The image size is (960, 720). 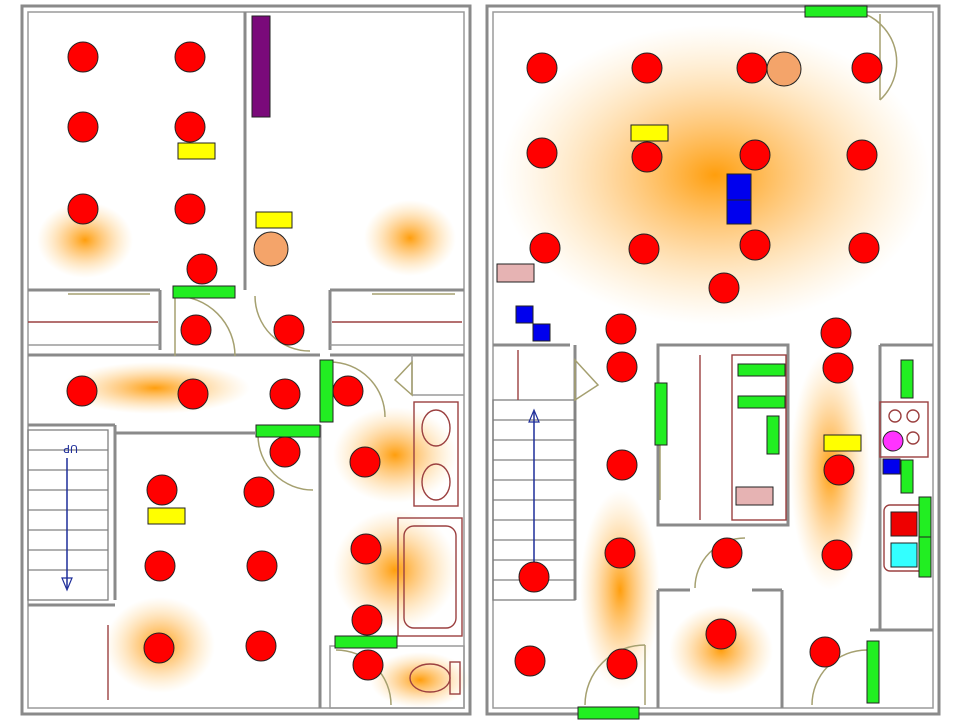 What do you see at coordinates (904, 555) in the screenshot?
I see `cyan-device` at bounding box center [904, 555].